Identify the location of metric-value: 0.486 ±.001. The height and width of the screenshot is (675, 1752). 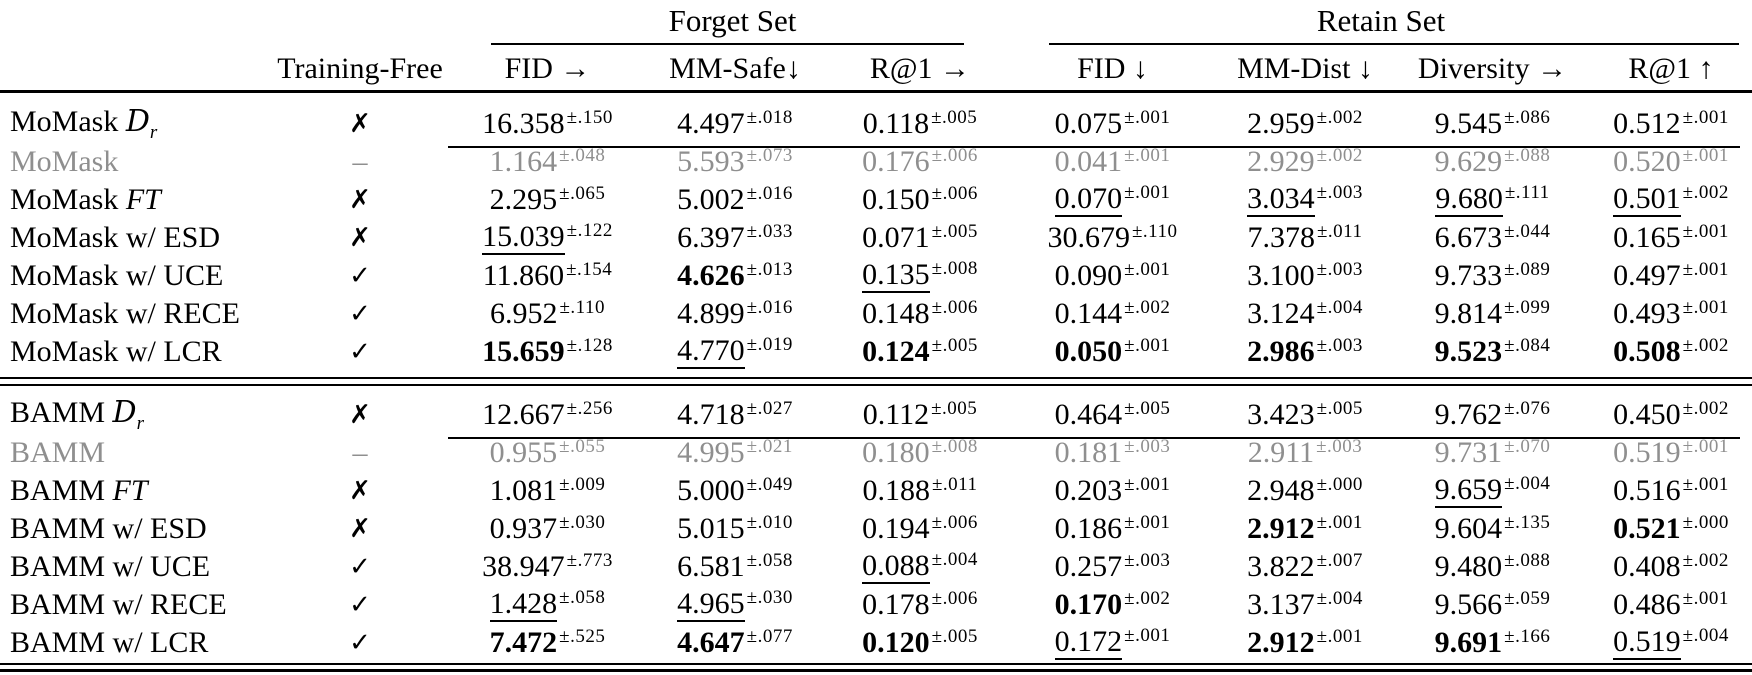
(1671, 604).